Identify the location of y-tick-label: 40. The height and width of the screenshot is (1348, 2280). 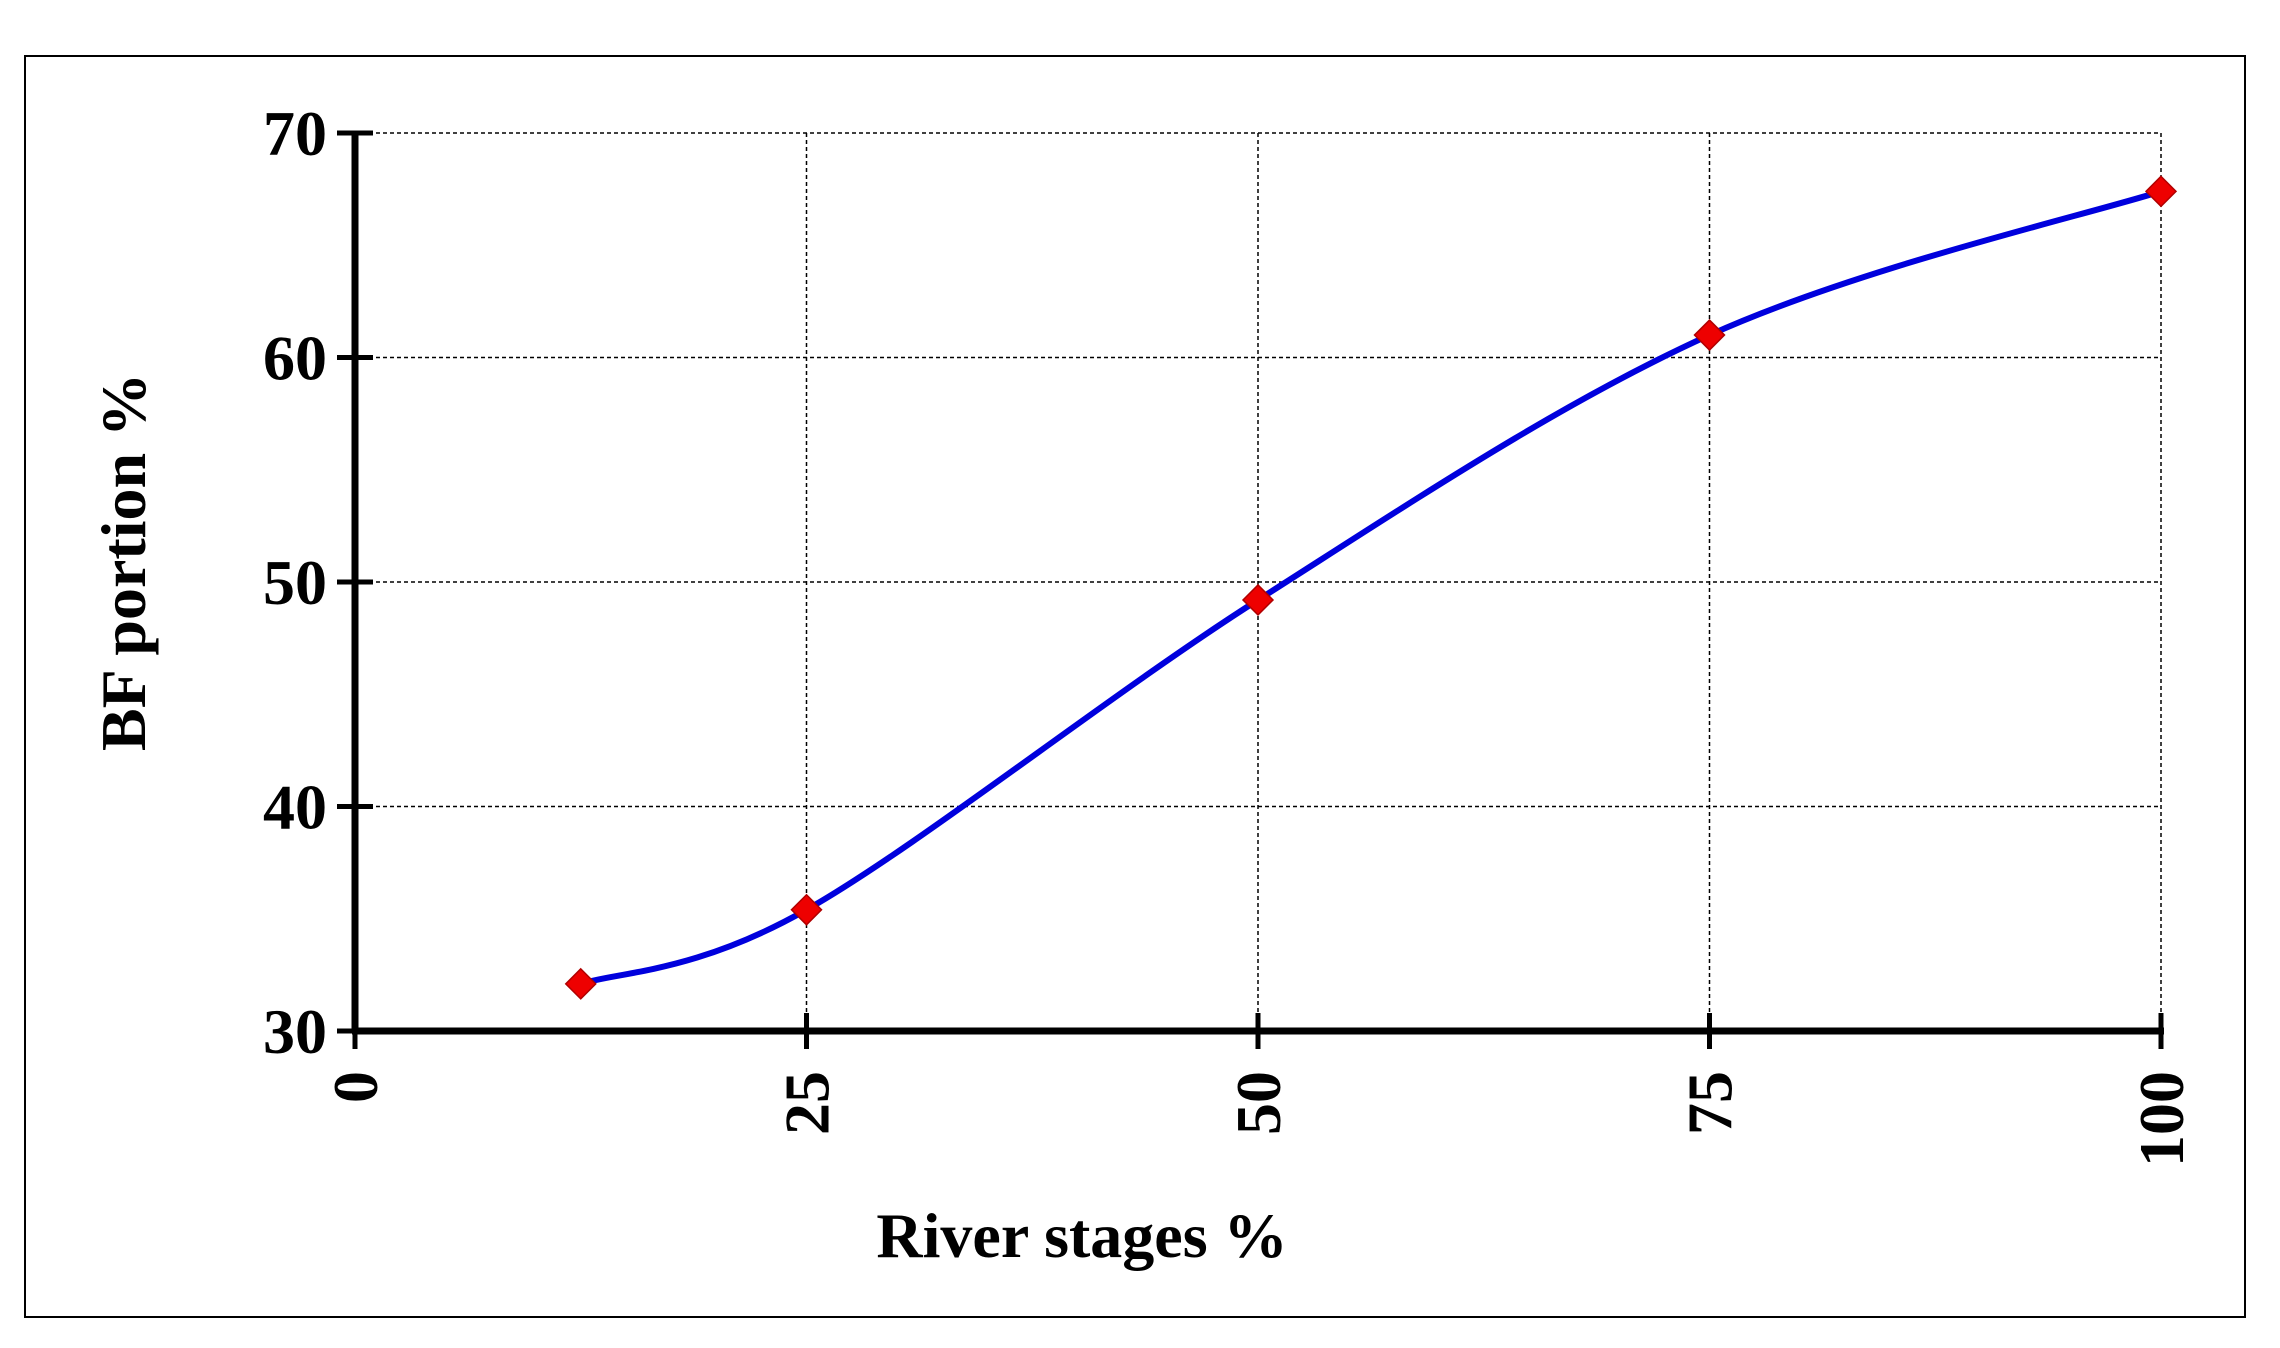
(295, 807).